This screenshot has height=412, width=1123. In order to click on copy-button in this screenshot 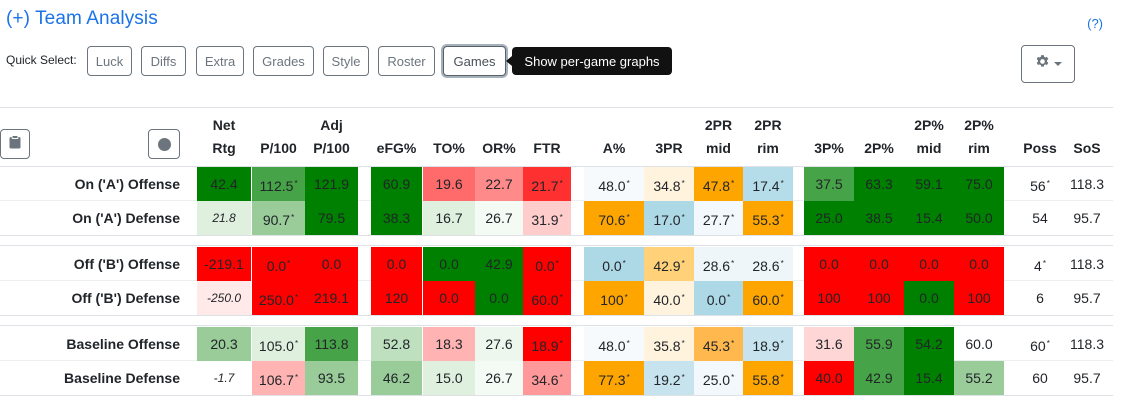, I will do `click(15, 144)`.